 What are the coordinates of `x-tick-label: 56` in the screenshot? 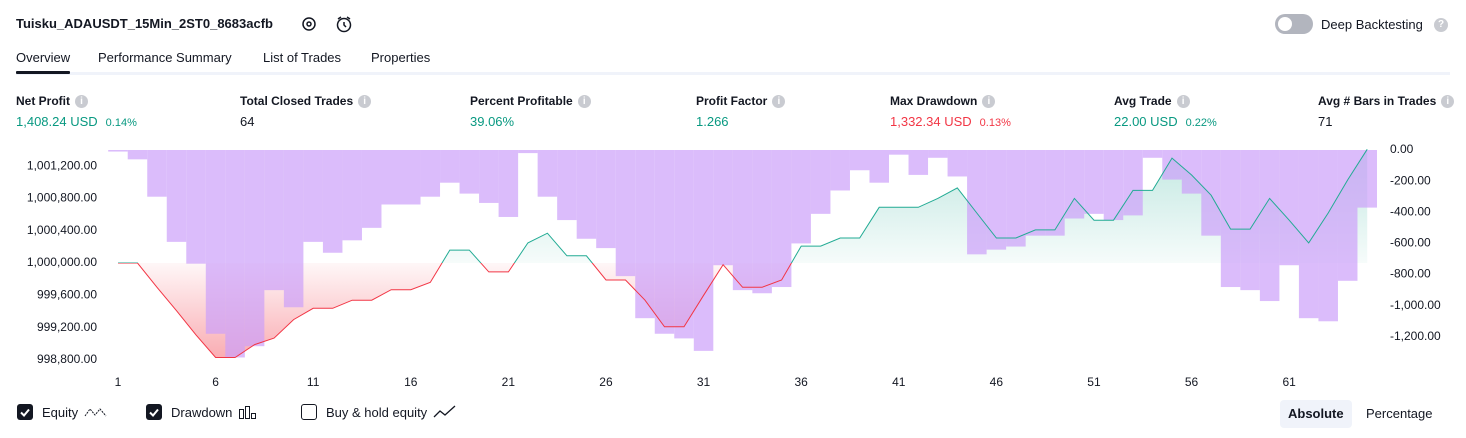 It's located at (1192, 382).